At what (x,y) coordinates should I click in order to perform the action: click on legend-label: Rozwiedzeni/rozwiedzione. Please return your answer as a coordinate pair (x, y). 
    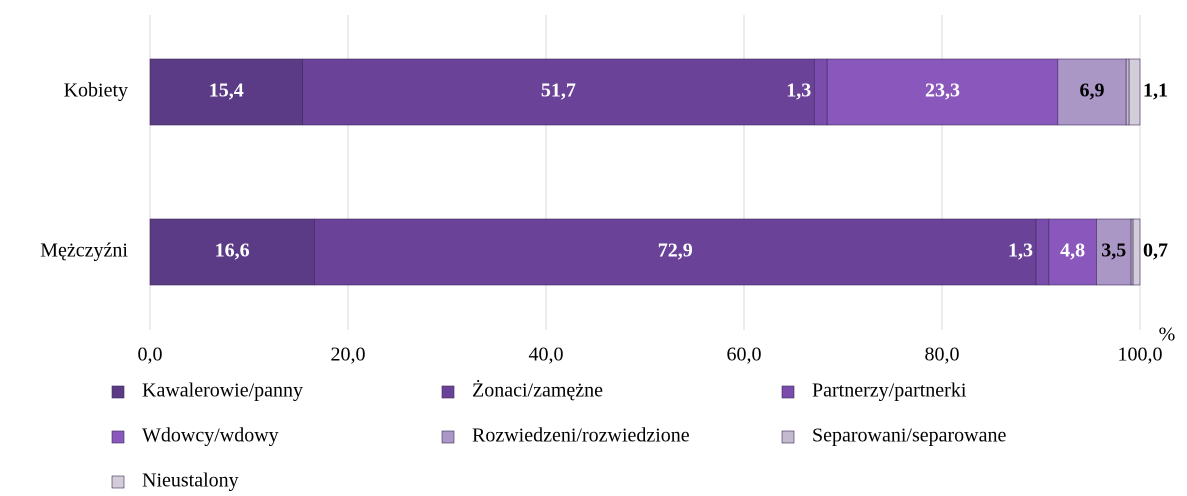
    Looking at the image, I should click on (581, 436).